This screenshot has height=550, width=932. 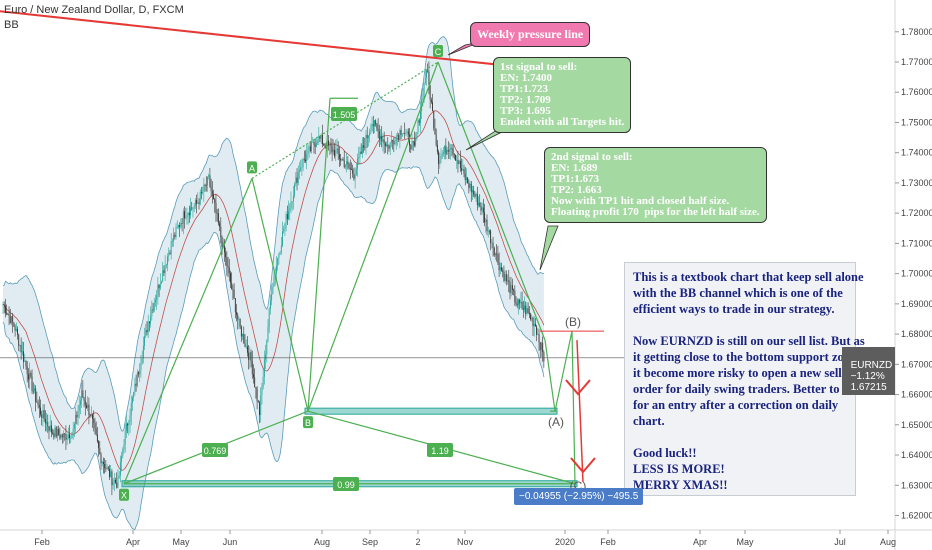 What do you see at coordinates (215, 450) in the screenshot?
I see `ratio-badge` at bounding box center [215, 450].